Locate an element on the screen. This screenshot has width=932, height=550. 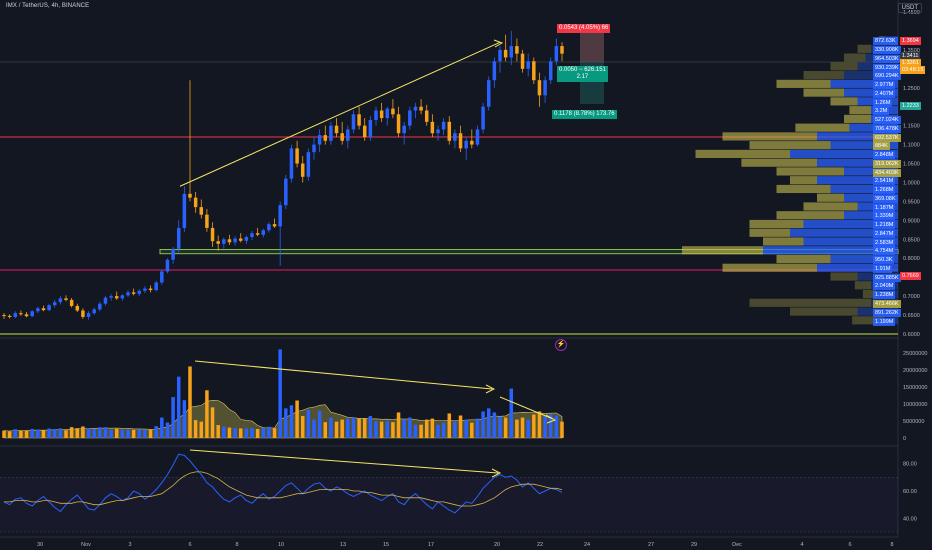
price-tag: 1.2233 is located at coordinates (910, 106).